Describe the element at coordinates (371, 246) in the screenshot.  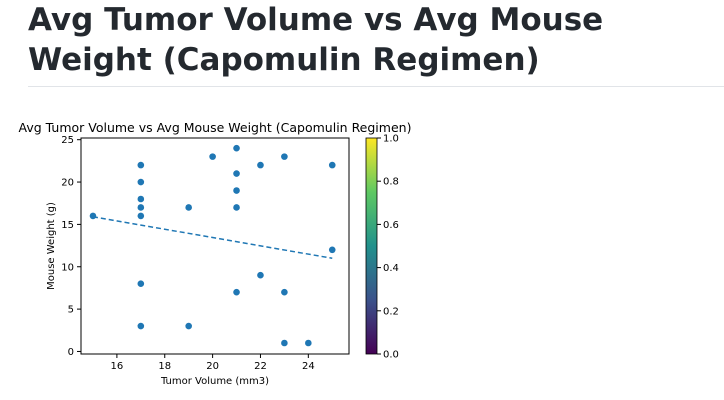
I see `colorbar` at that location.